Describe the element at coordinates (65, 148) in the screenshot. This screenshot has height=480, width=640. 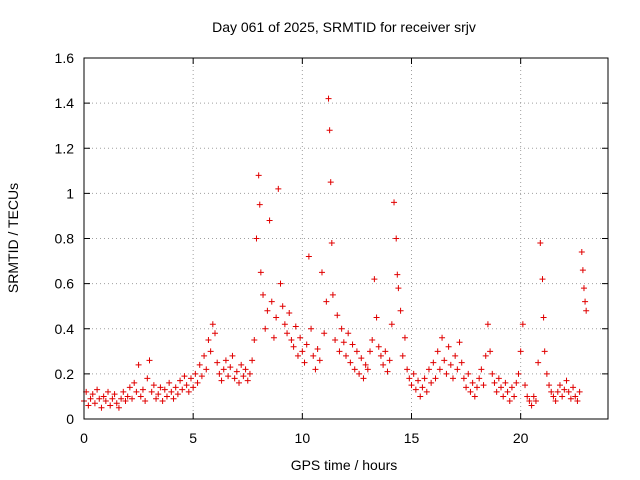
I see `y-tick-label: 1.2` at that location.